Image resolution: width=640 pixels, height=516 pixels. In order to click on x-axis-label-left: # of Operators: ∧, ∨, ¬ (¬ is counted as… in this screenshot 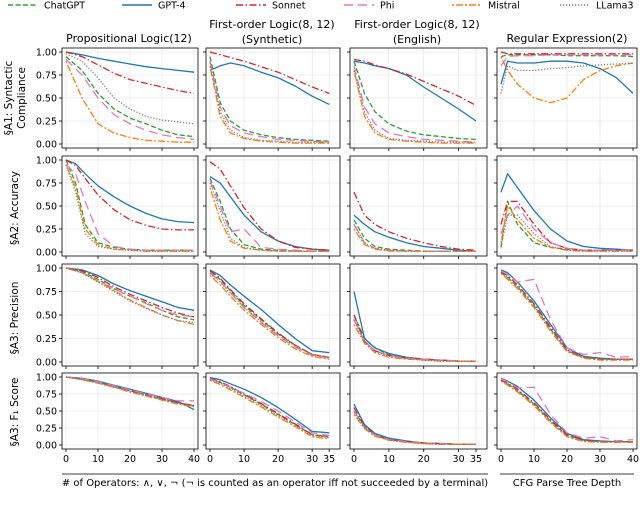, I will do `click(275, 483)`.